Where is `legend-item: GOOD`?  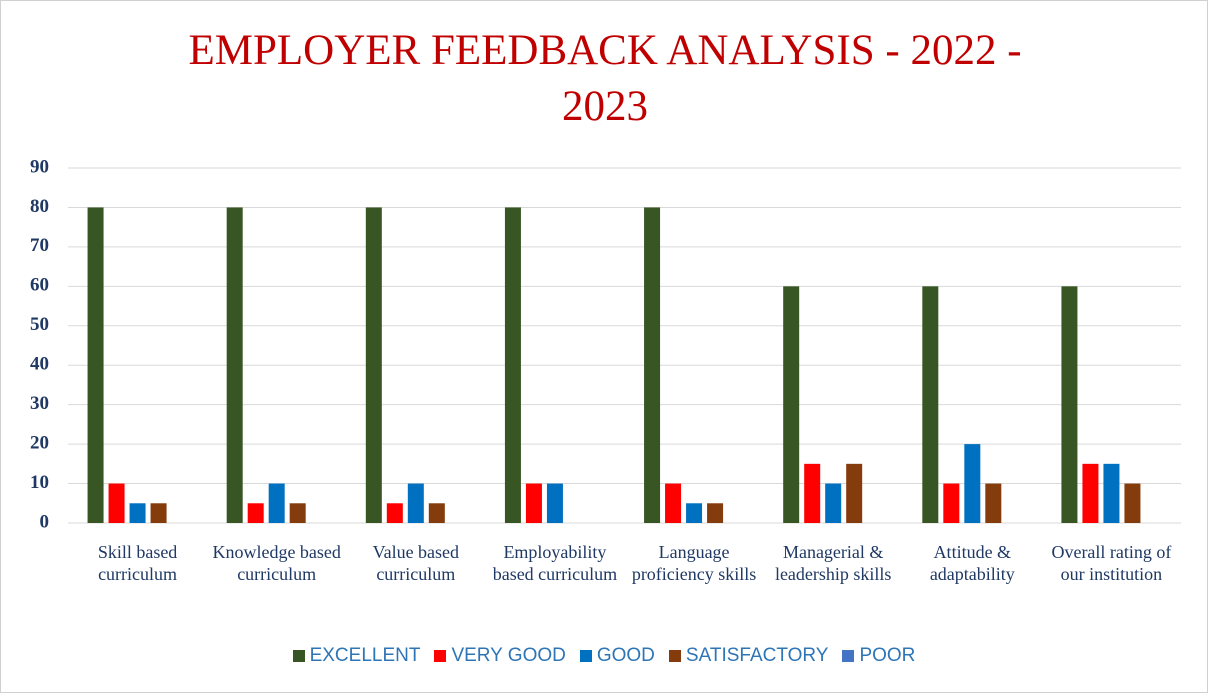 legend-item: GOOD is located at coordinates (617, 656).